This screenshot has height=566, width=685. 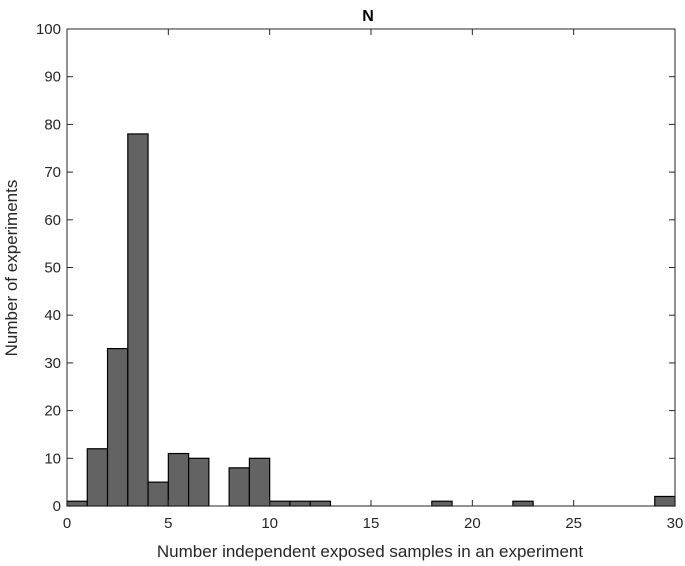 I want to click on y-tick-label: 10, so click(x=52, y=458).